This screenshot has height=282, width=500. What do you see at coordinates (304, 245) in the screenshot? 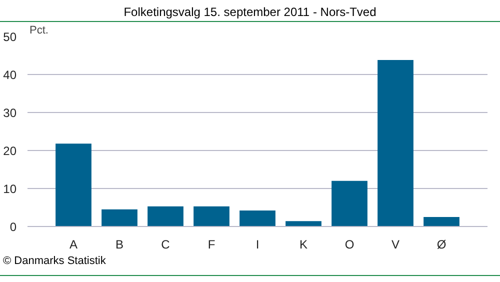
I see `x-tick-label: K` at bounding box center [304, 245].